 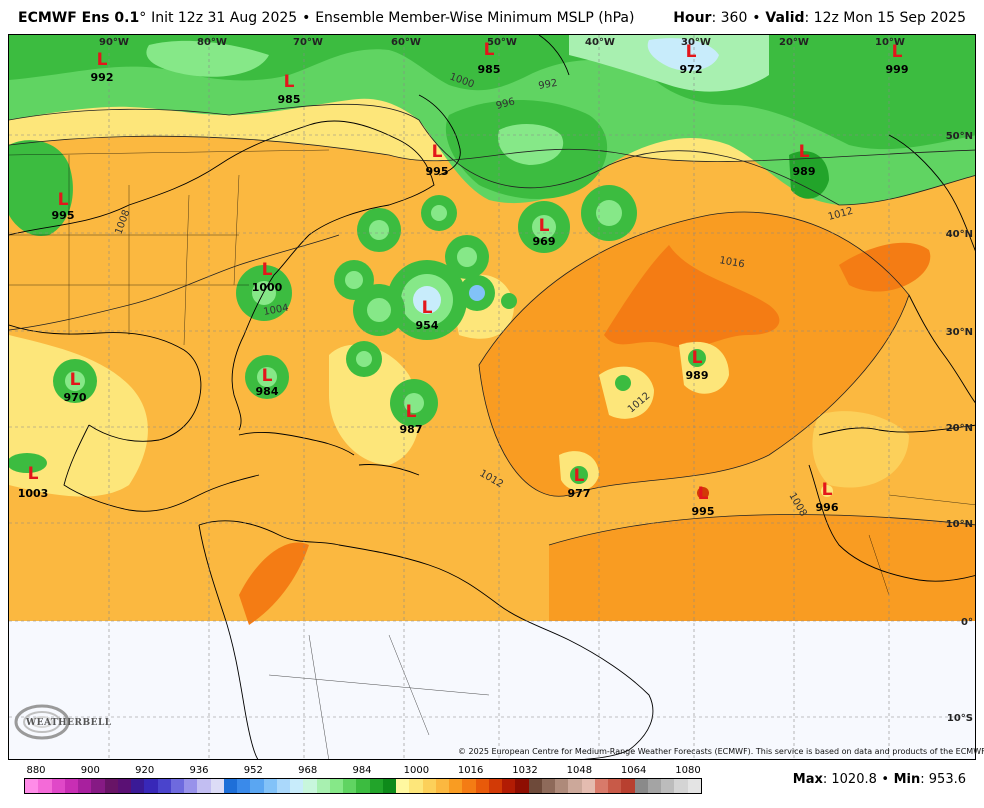 What do you see at coordinates (544, 241) in the screenshot?
I see `svg-text: 969` at bounding box center [544, 241].